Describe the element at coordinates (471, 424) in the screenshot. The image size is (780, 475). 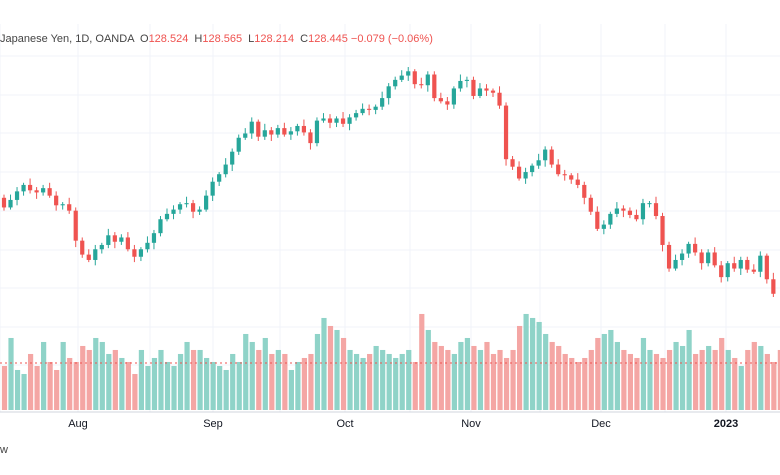
I see `x-tick-label: Nov` at that location.